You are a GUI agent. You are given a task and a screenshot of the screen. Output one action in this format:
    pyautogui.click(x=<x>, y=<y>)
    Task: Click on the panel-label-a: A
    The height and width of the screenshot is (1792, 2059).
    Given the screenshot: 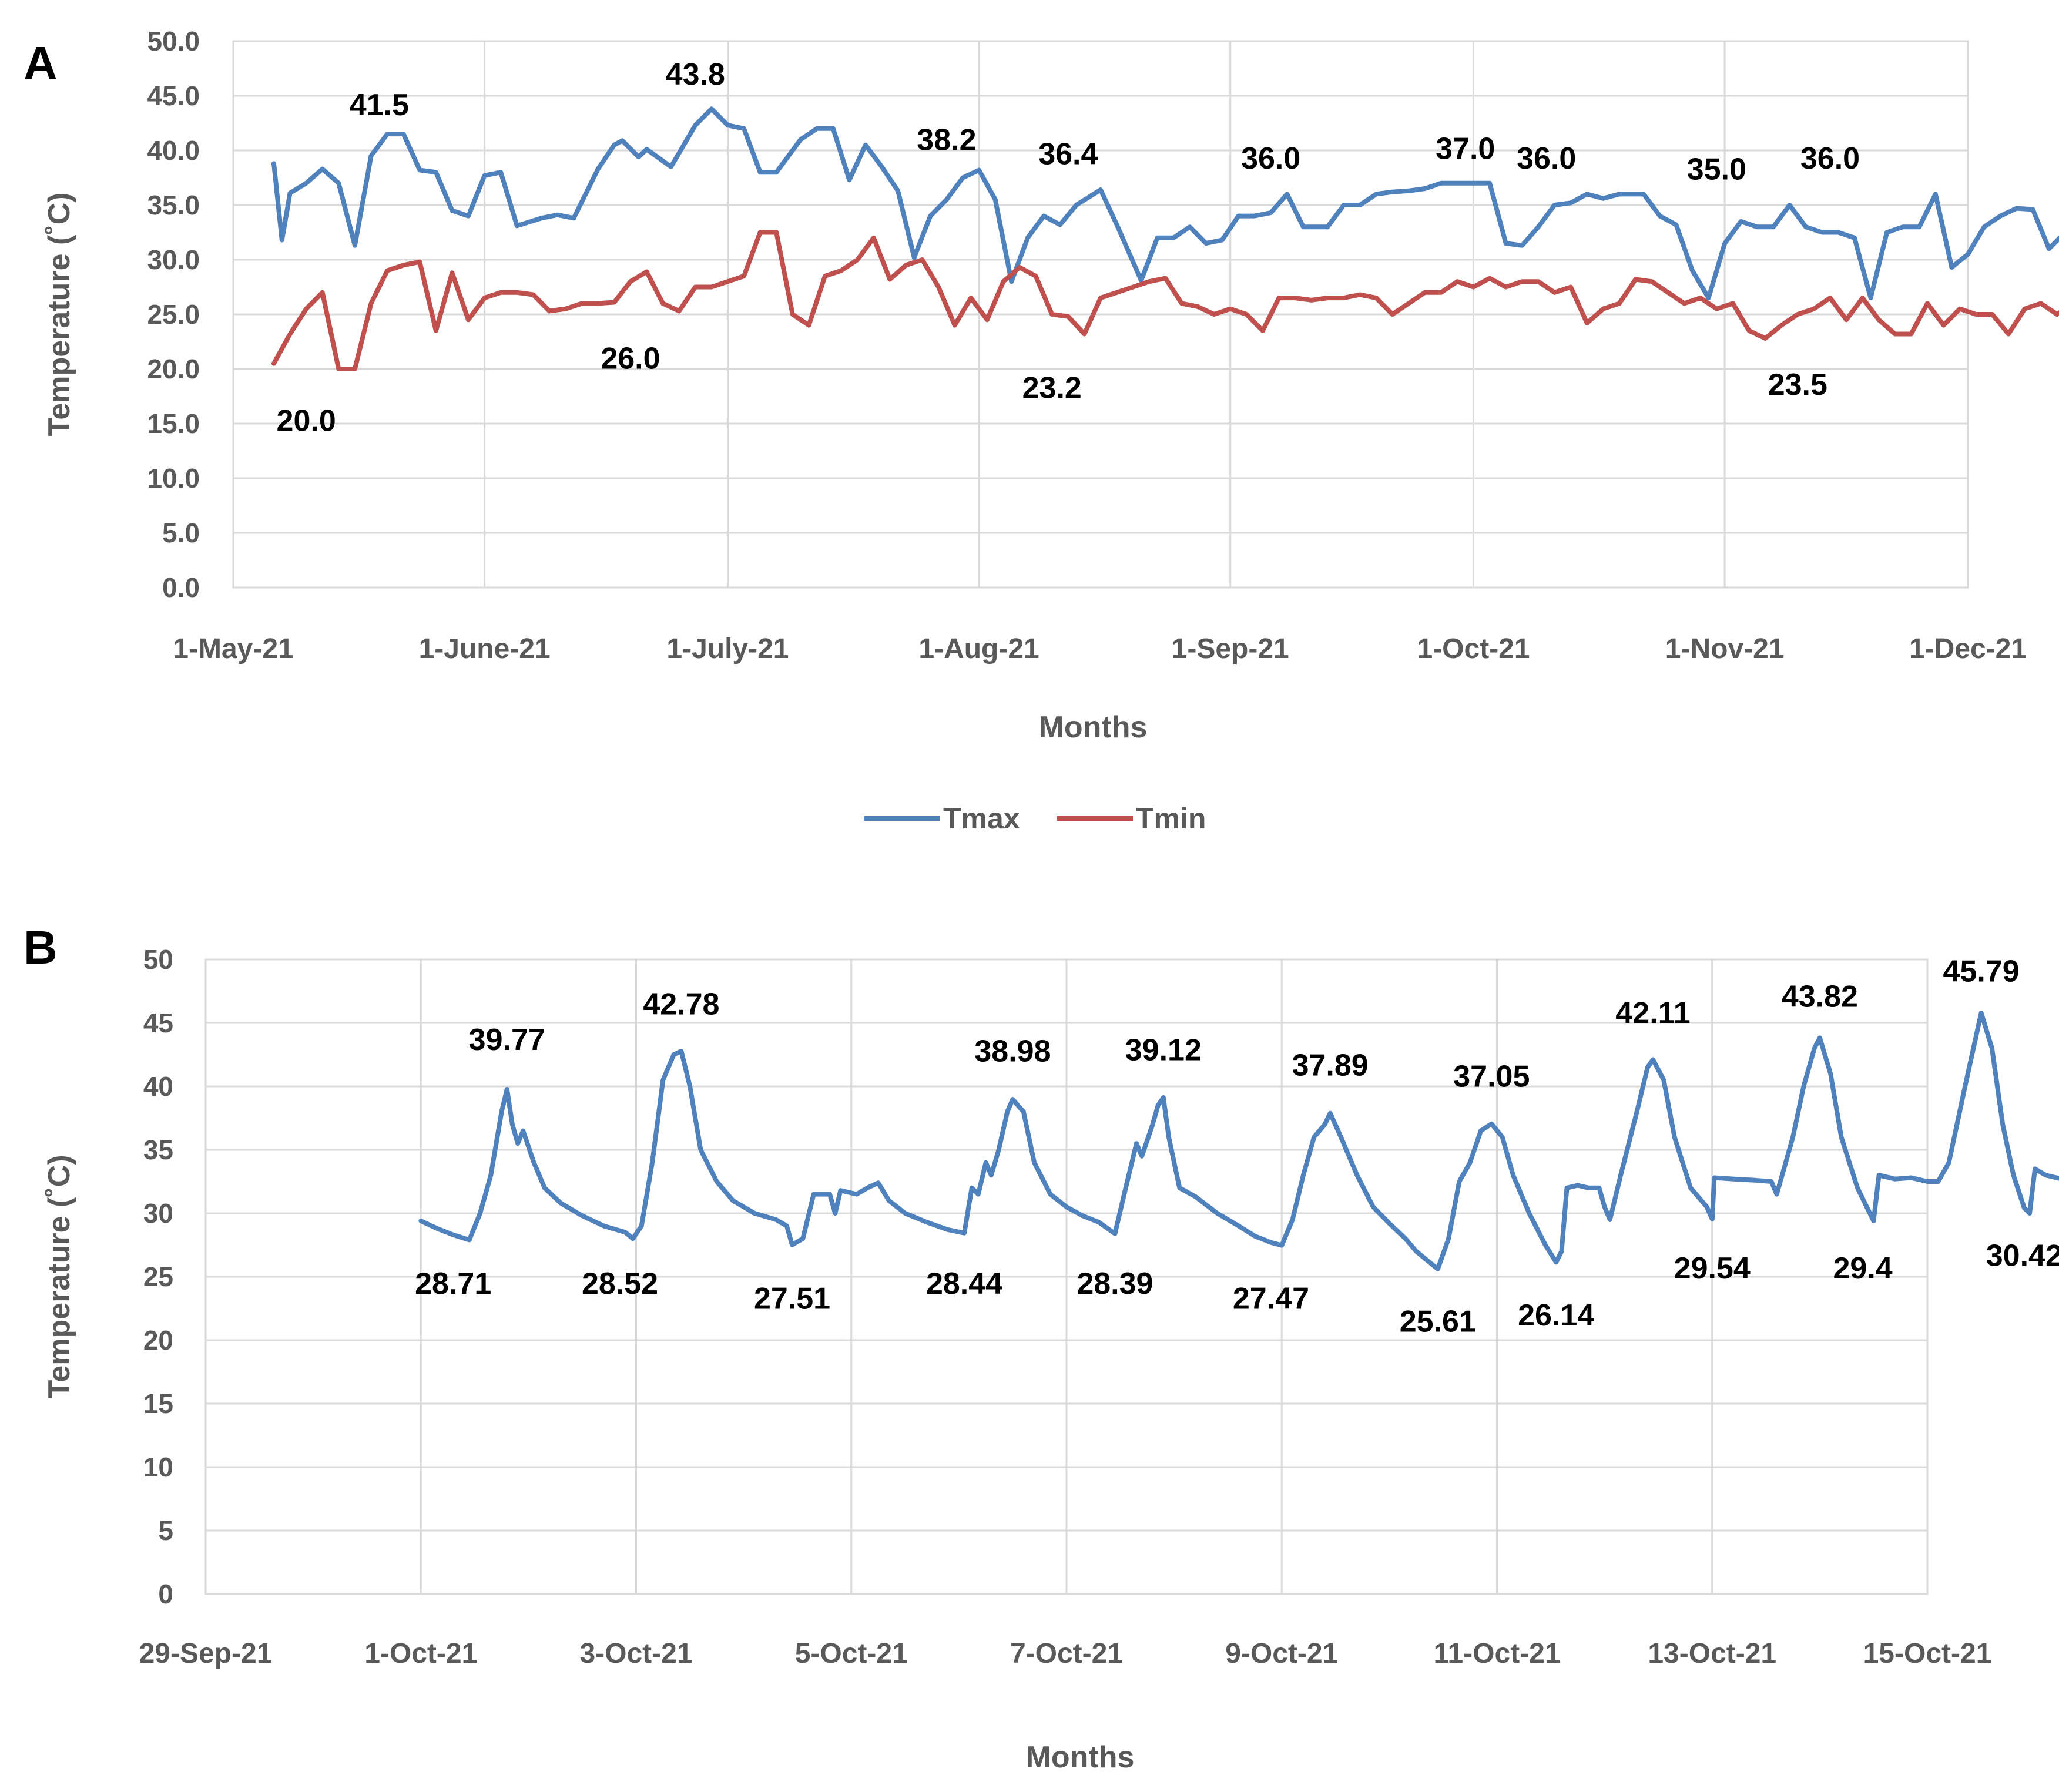 What is the action you would take?
    pyautogui.click(x=41, y=63)
    